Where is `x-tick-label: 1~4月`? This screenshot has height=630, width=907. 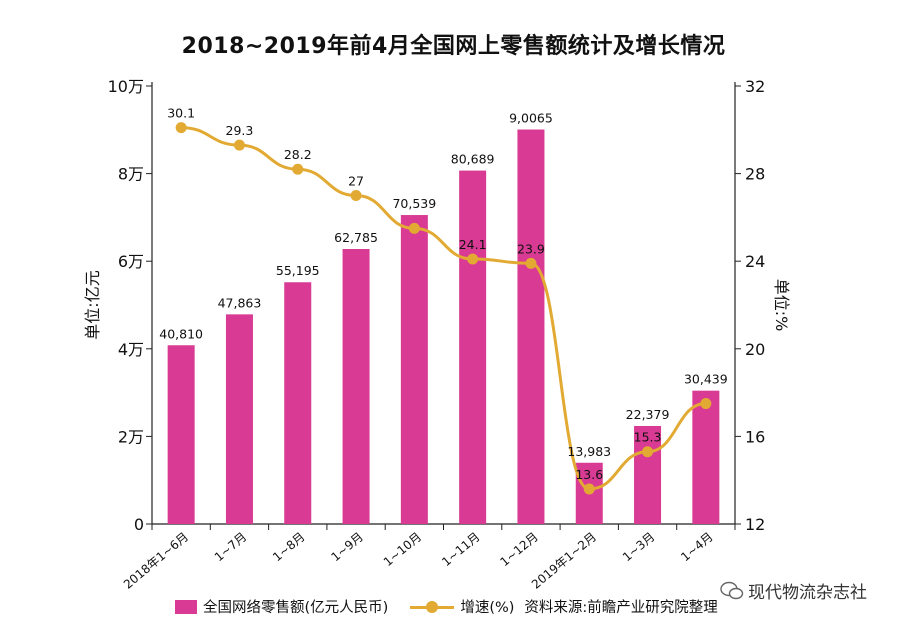 x-tick-label: 1~4月 is located at coordinates (697, 547).